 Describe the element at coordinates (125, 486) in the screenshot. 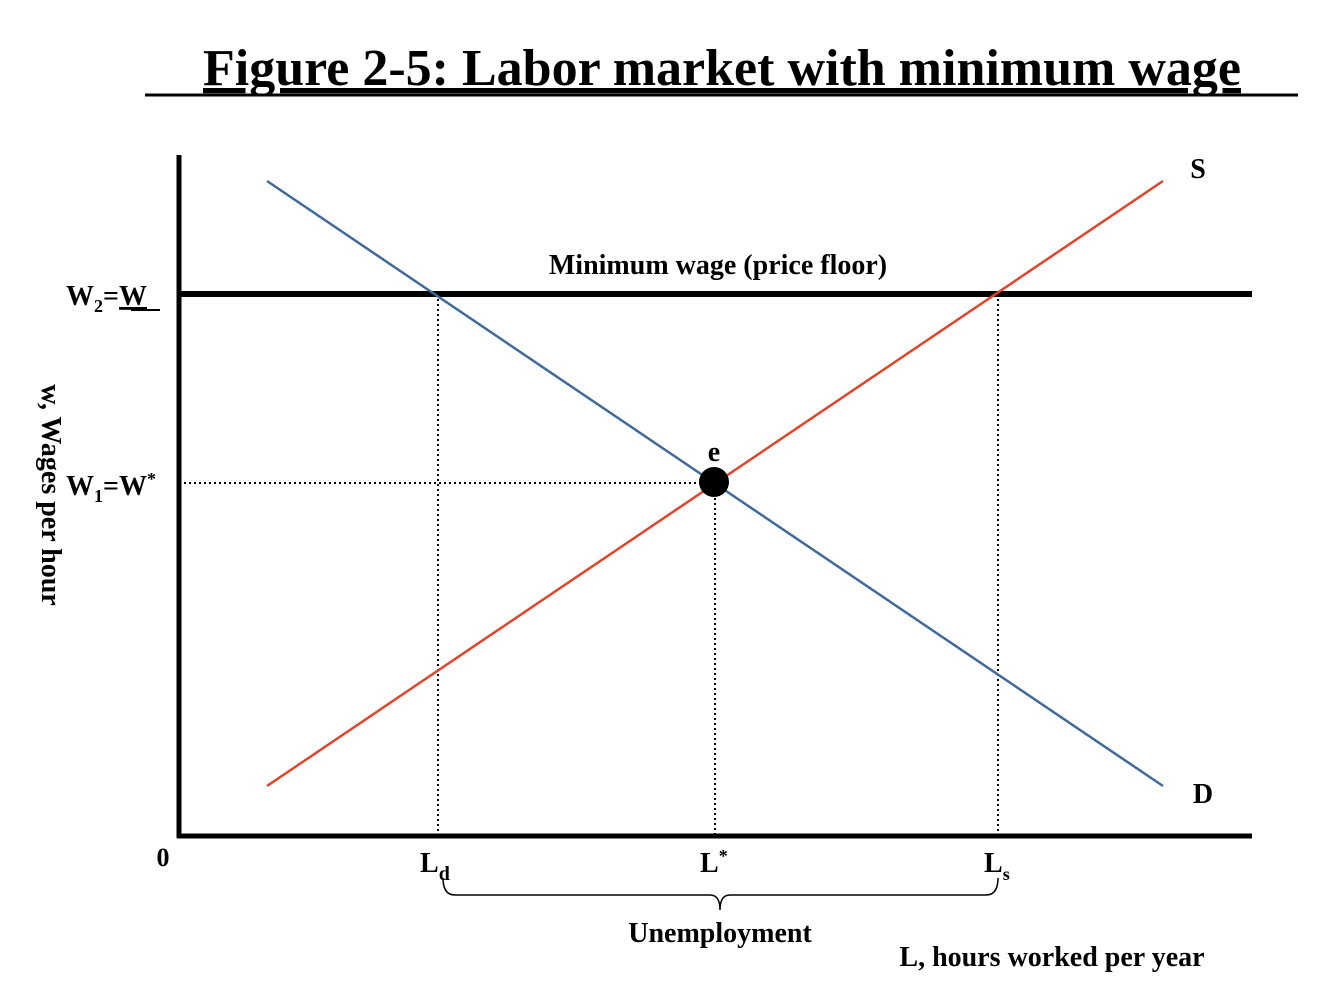

I see `w1-eq: =W` at that location.